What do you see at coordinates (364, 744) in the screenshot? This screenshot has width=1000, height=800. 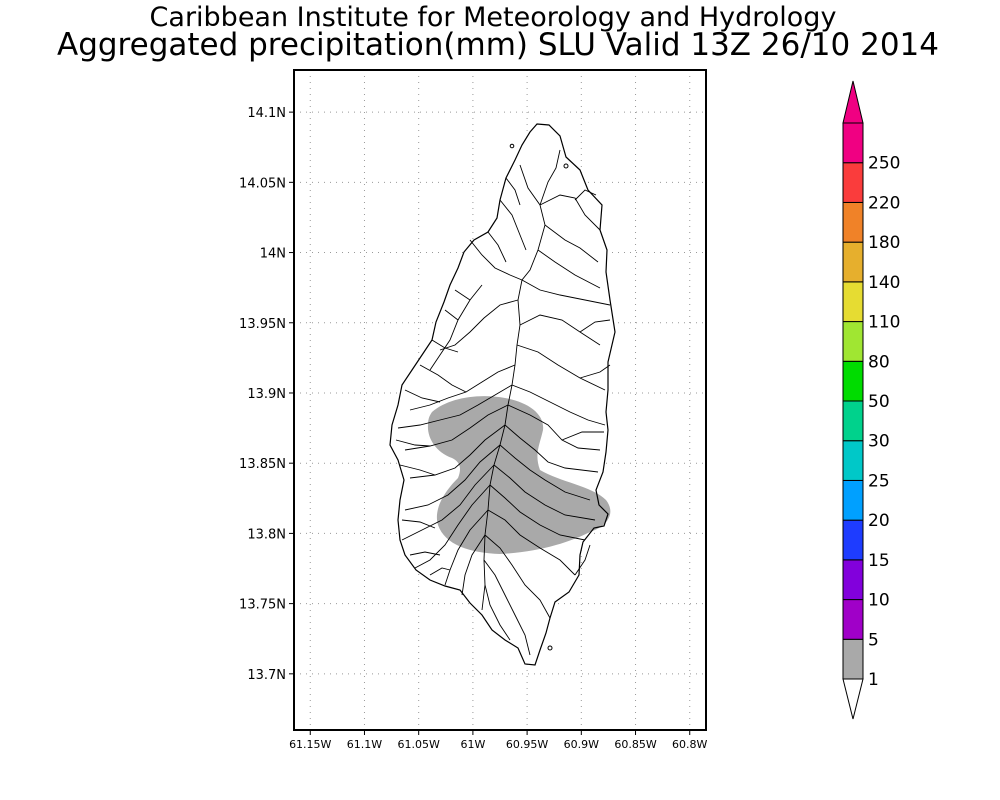 I see `lon-tick-label: 61.1W` at bounding box center [364, 744].